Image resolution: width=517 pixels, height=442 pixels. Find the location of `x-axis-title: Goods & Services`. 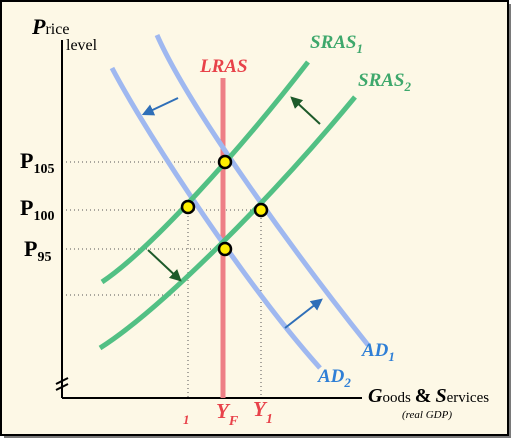

x-axis-title: Goods & Services is located at coordinates (428, 396).